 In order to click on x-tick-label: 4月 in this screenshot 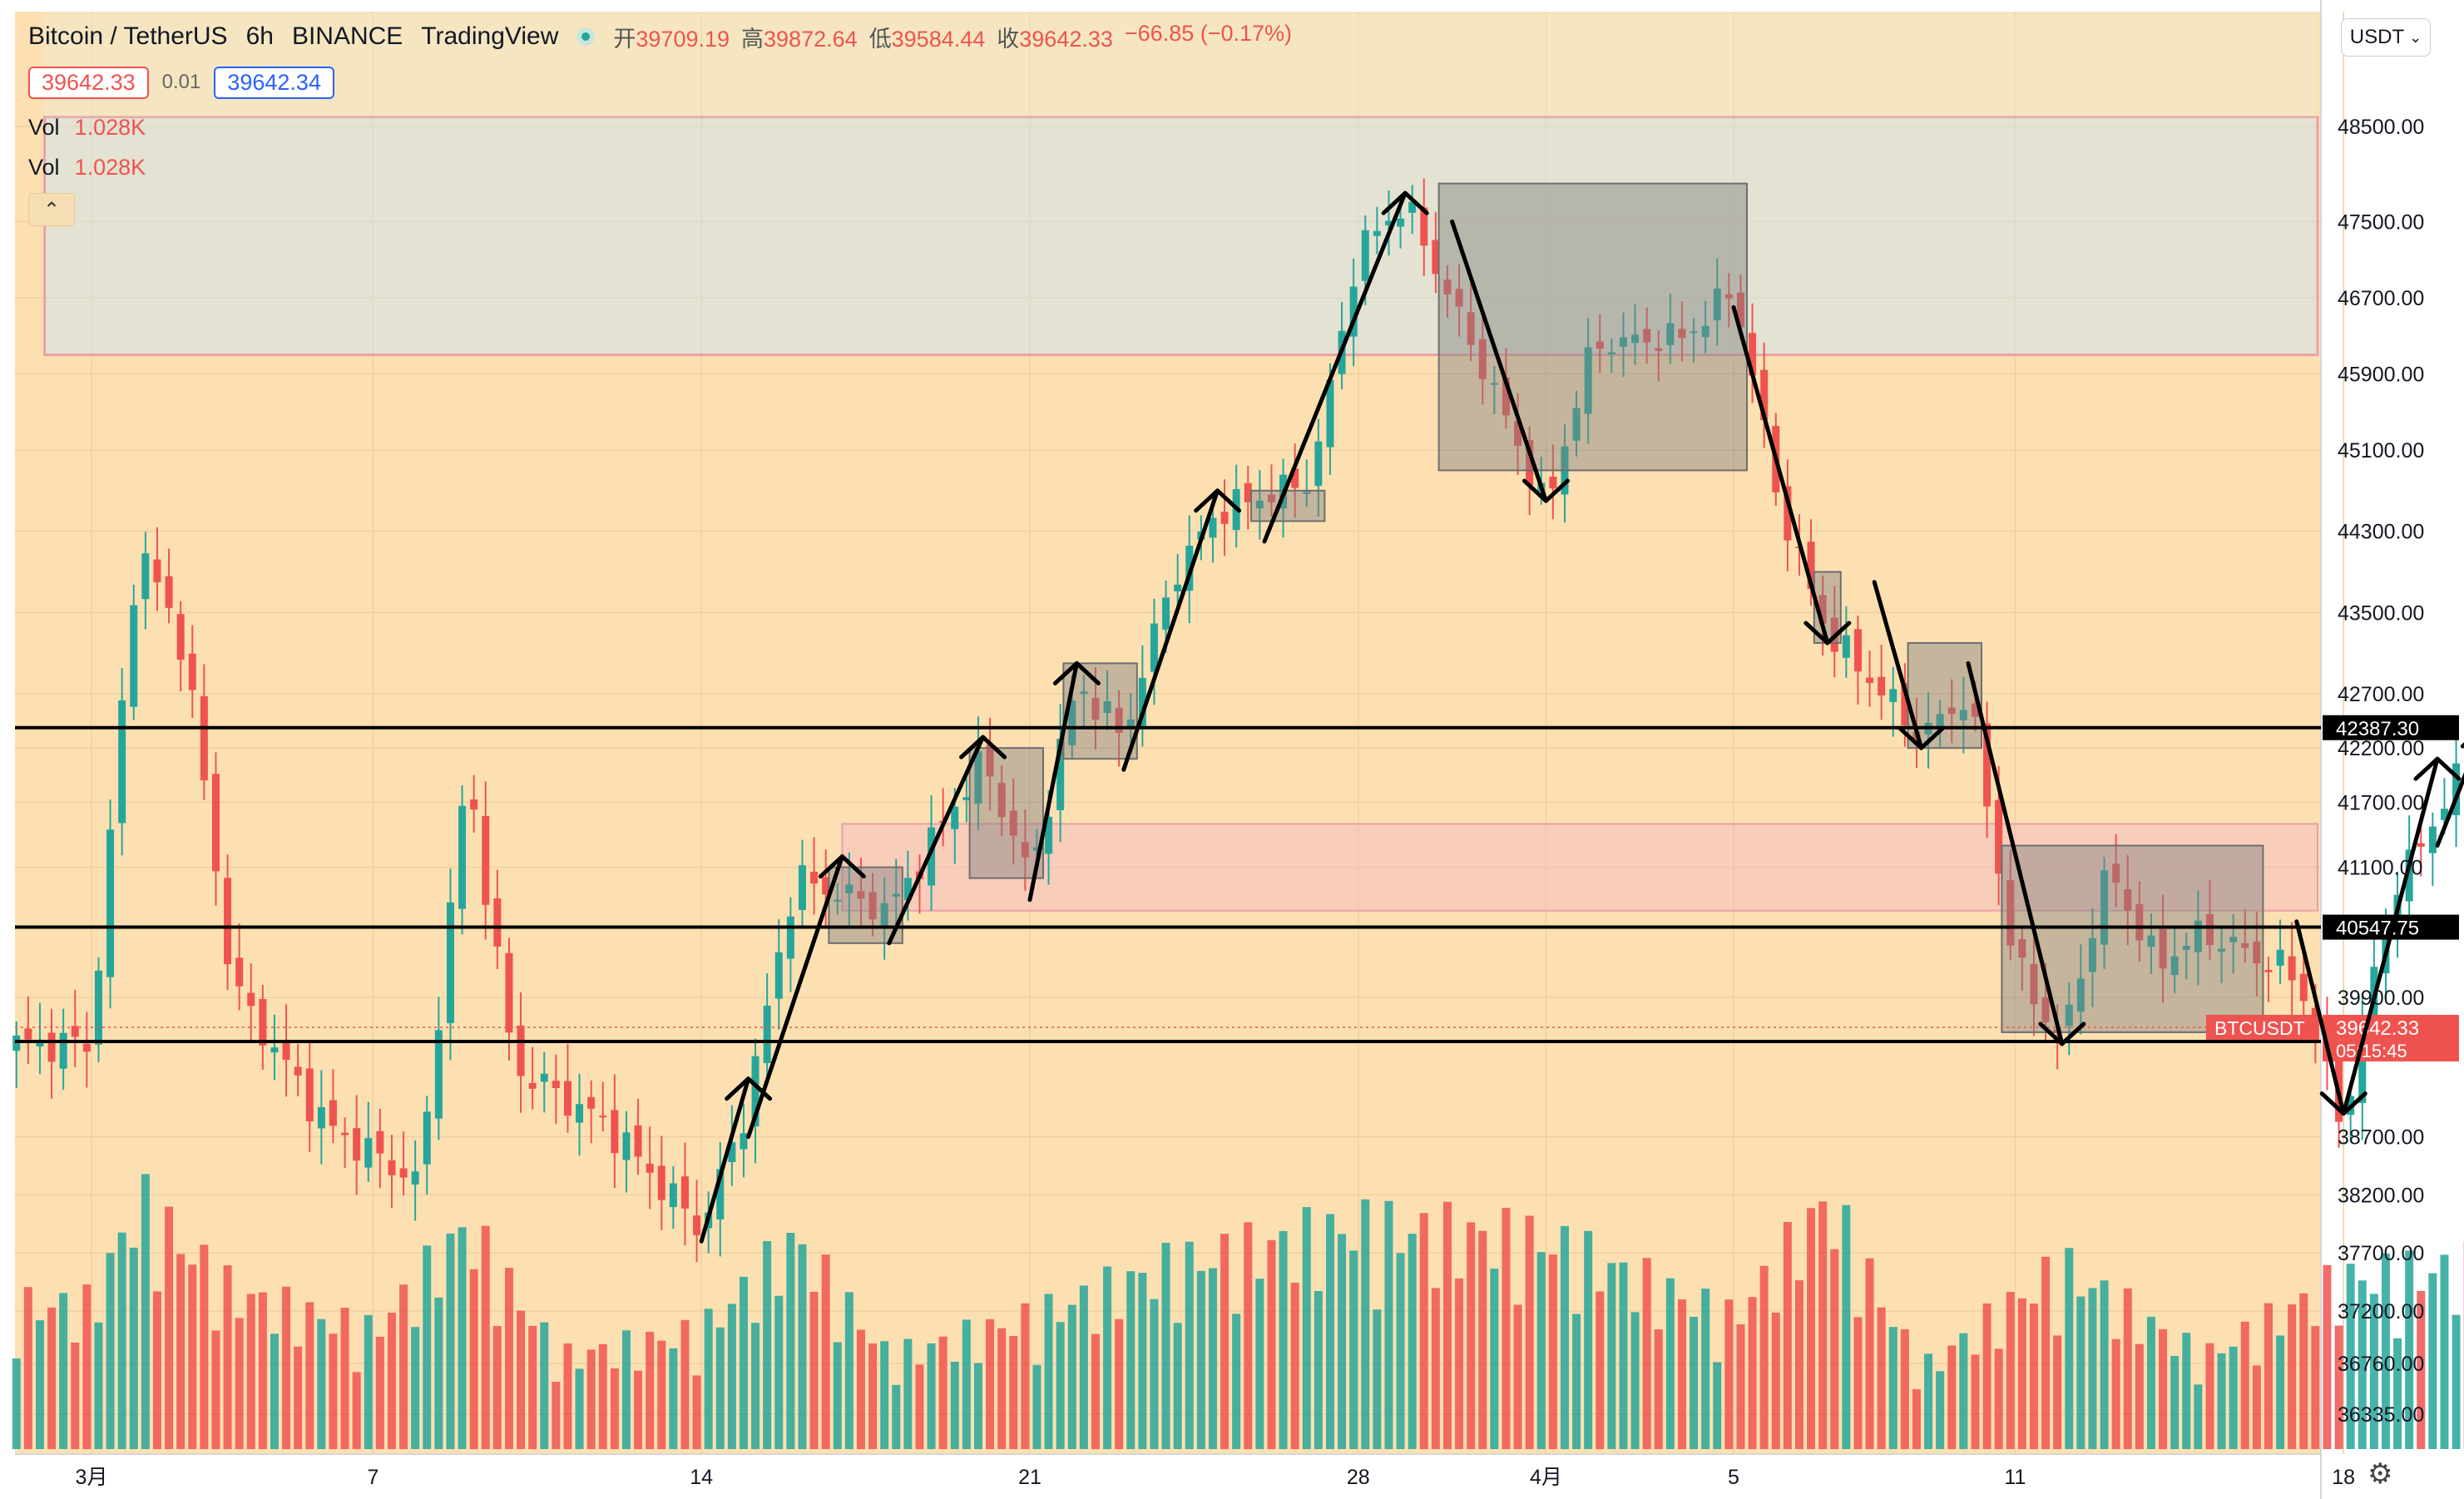, I will do `click(1546, 1477)`.